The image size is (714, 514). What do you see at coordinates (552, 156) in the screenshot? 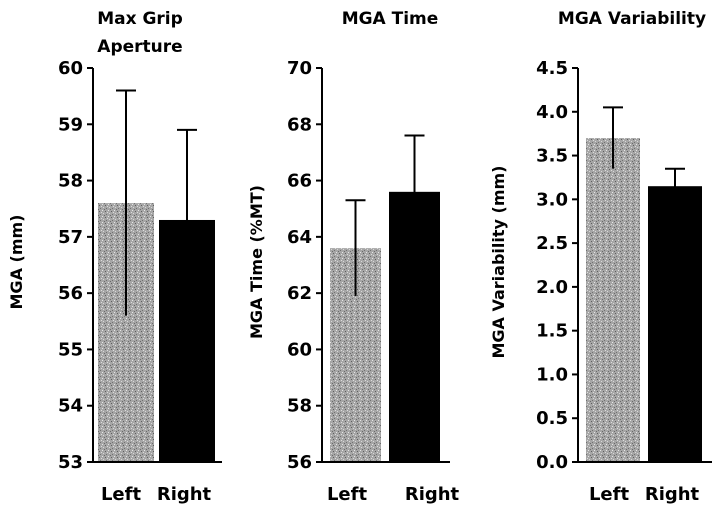
I see `y-tick-label: 3.5` at bounding box center [552, 156].